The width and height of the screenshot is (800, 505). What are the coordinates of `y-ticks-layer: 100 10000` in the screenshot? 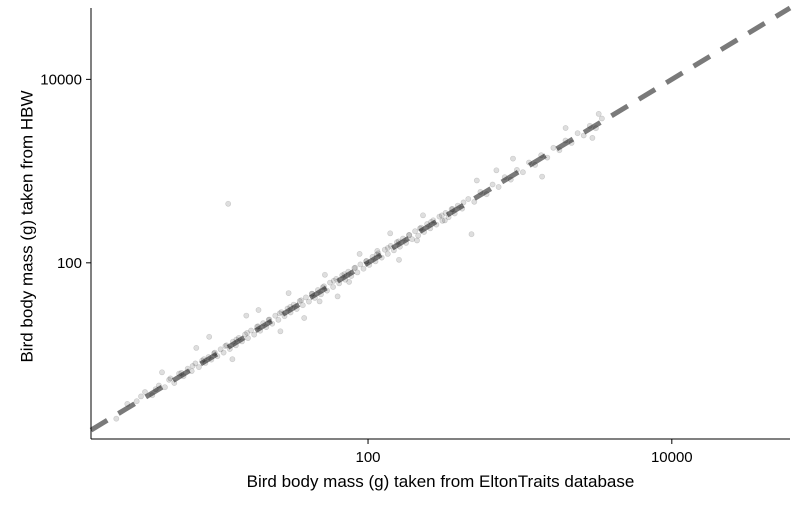 It's located at (65, 171).